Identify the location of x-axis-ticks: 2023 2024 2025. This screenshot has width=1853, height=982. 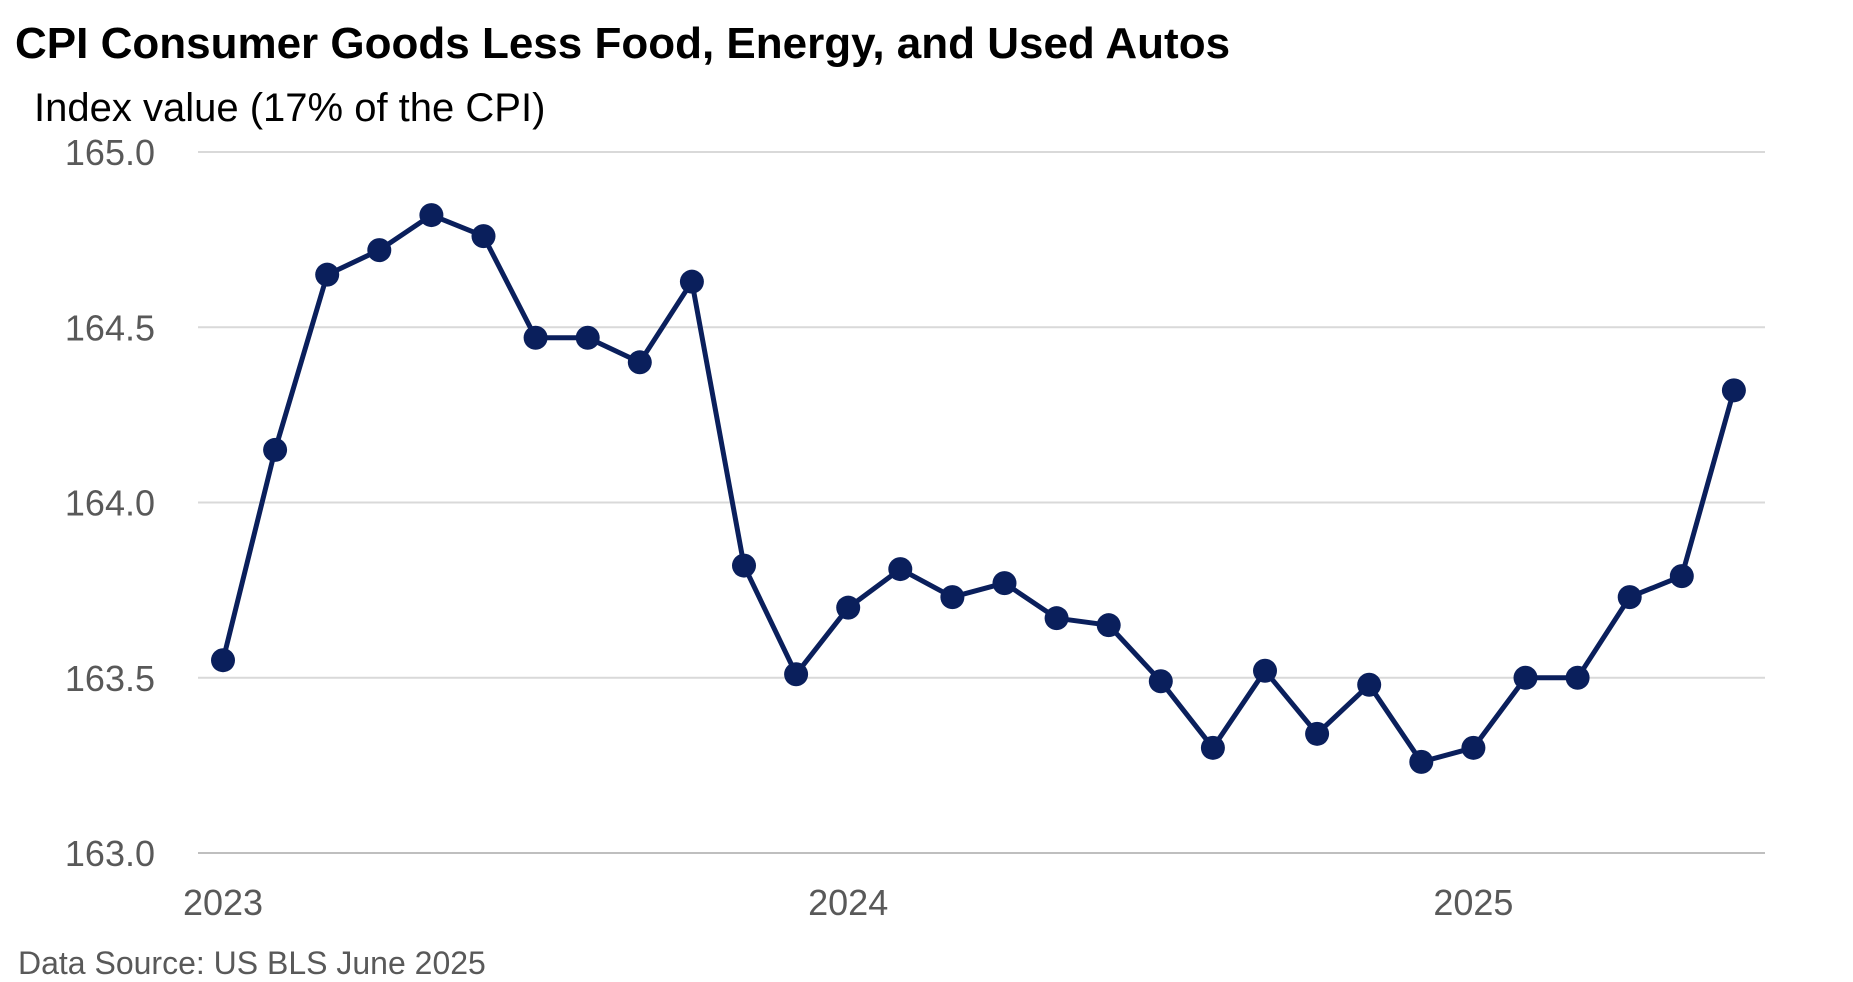
(848, 902).